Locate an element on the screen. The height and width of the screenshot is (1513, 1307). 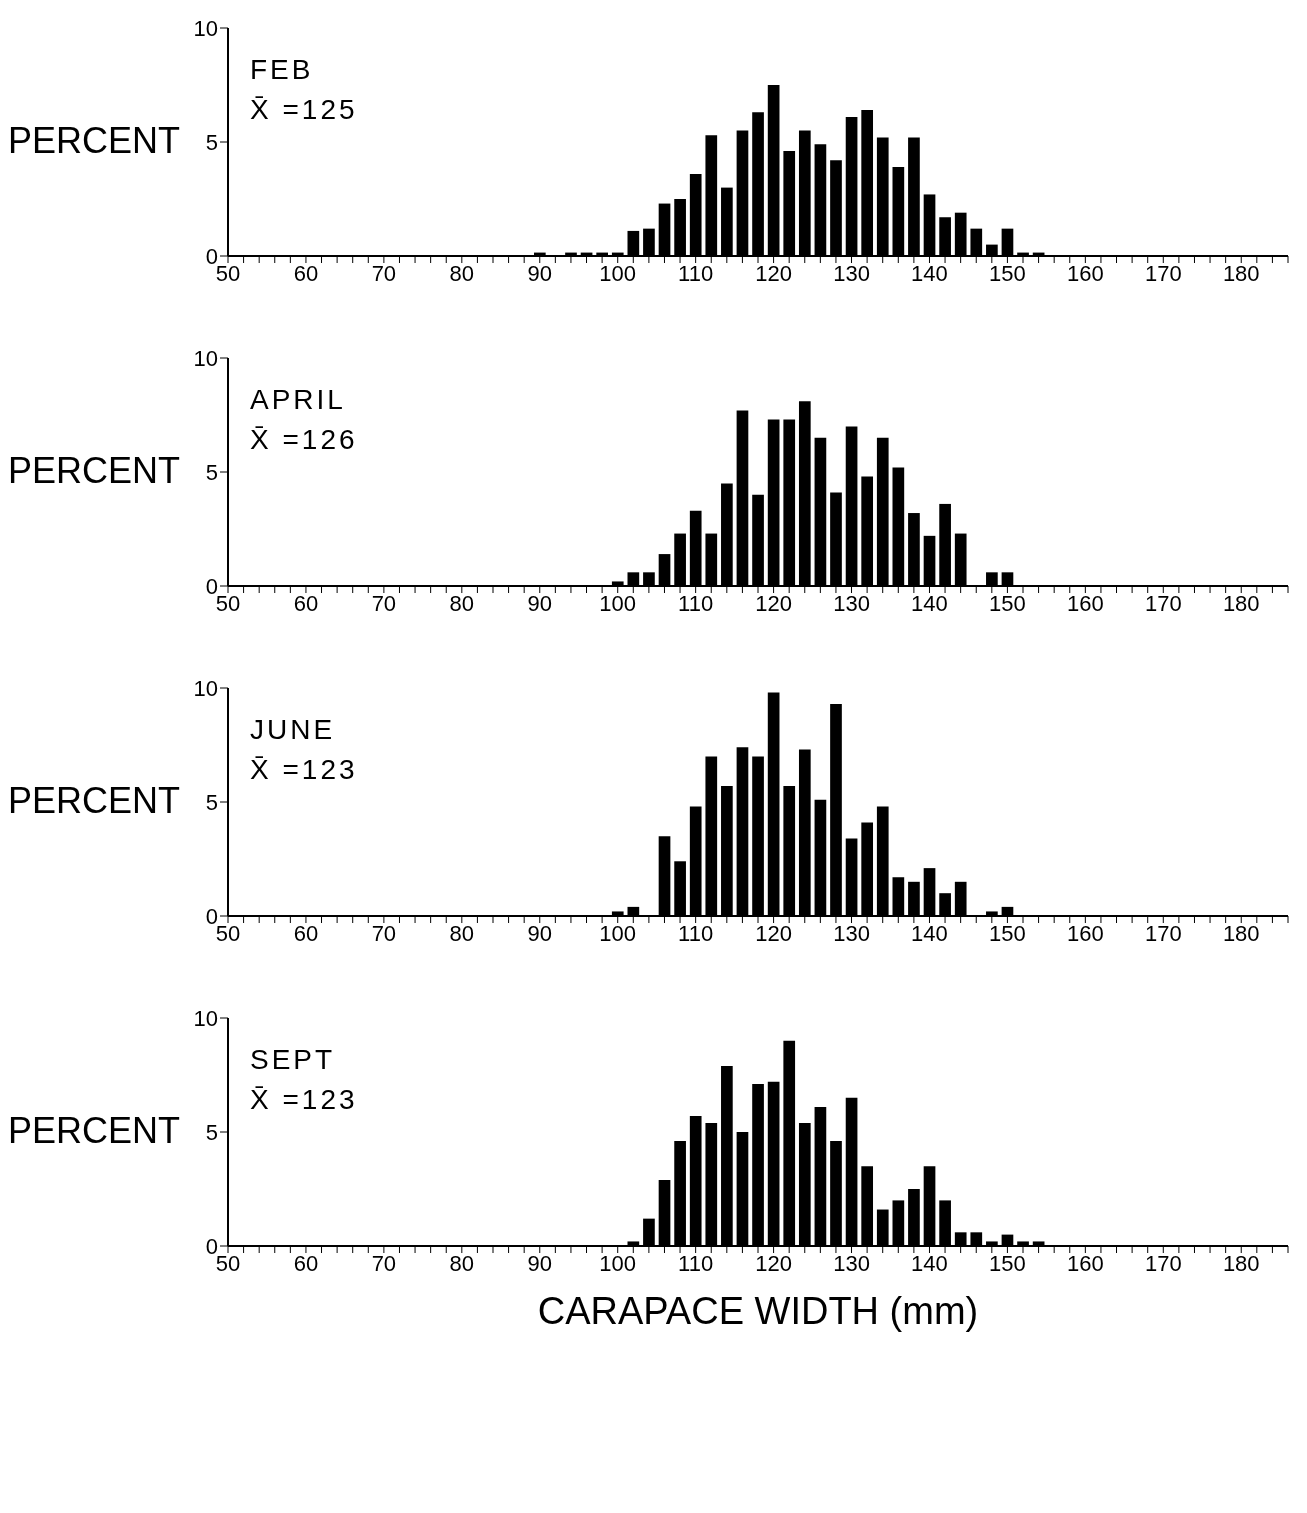
annotation: X̄ =125 is located at coordinates (304, 110).